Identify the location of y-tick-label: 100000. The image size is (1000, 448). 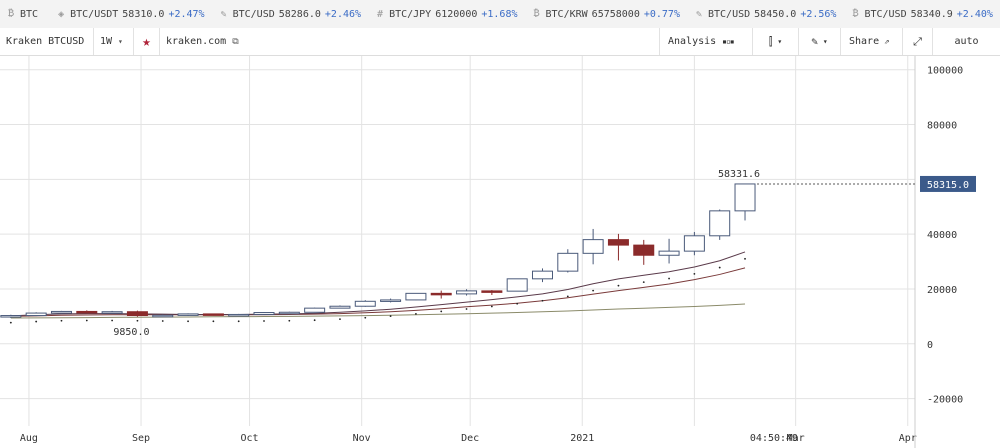
(945, 71).